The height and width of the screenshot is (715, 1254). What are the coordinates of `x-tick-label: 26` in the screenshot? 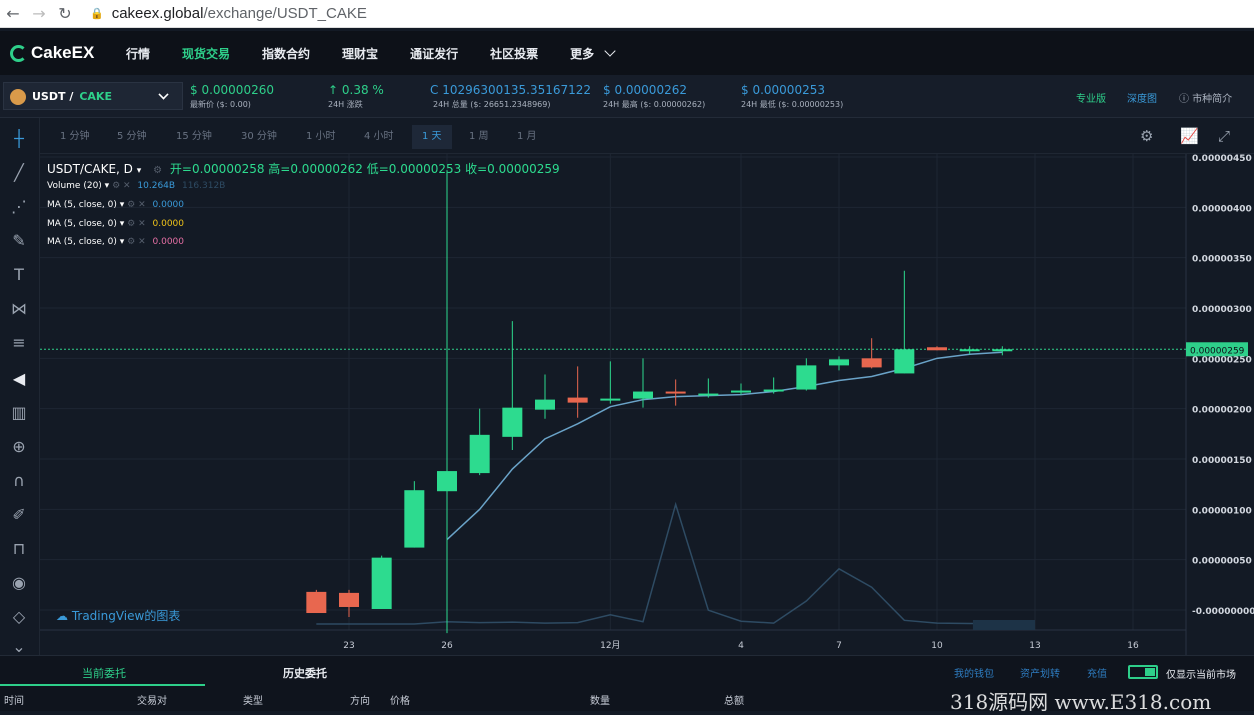 It's located at (447, 646).